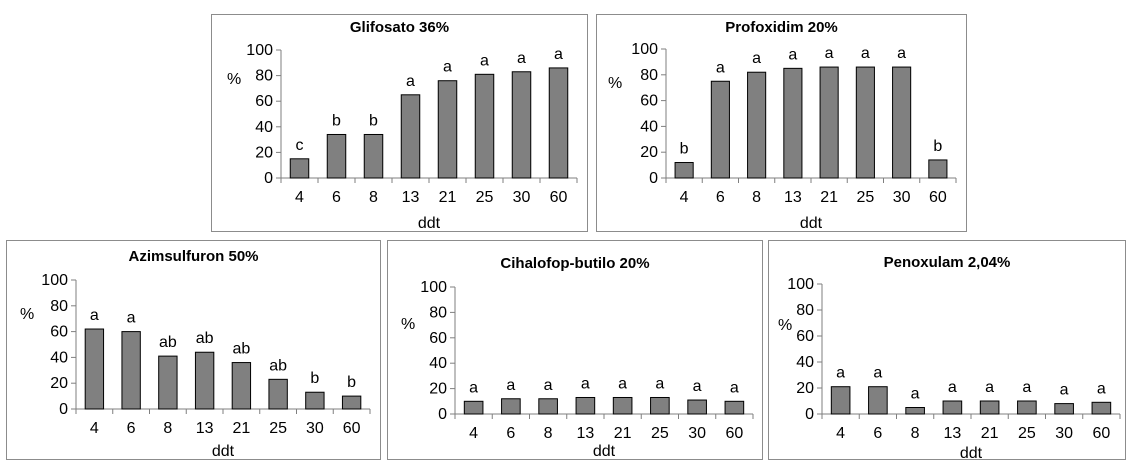 Image resolution: width=1130 pixels, height=462 pixels. What do you see at coordinates (548, 433) in the screenshot?
I see `x-tick-label: 8` at bounding box center [548, 433].